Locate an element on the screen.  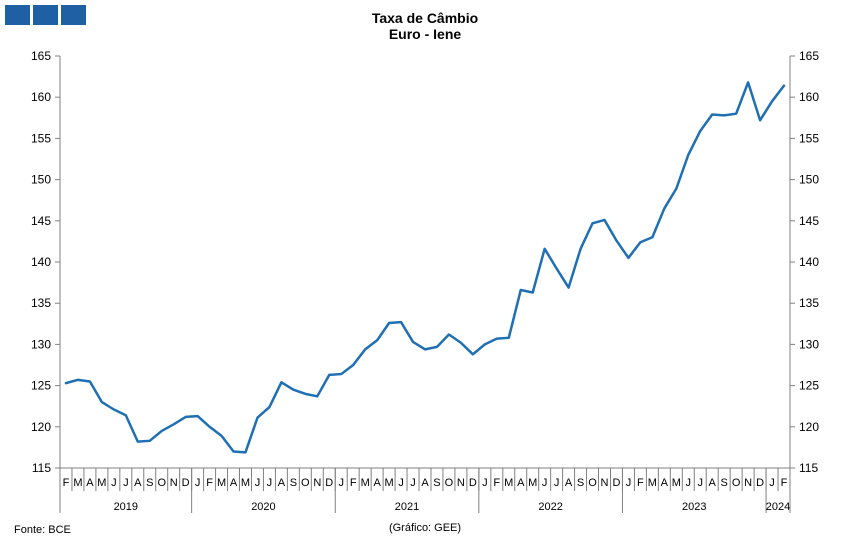
year-tick-label: 2023 is located at coordinates (694, 507).